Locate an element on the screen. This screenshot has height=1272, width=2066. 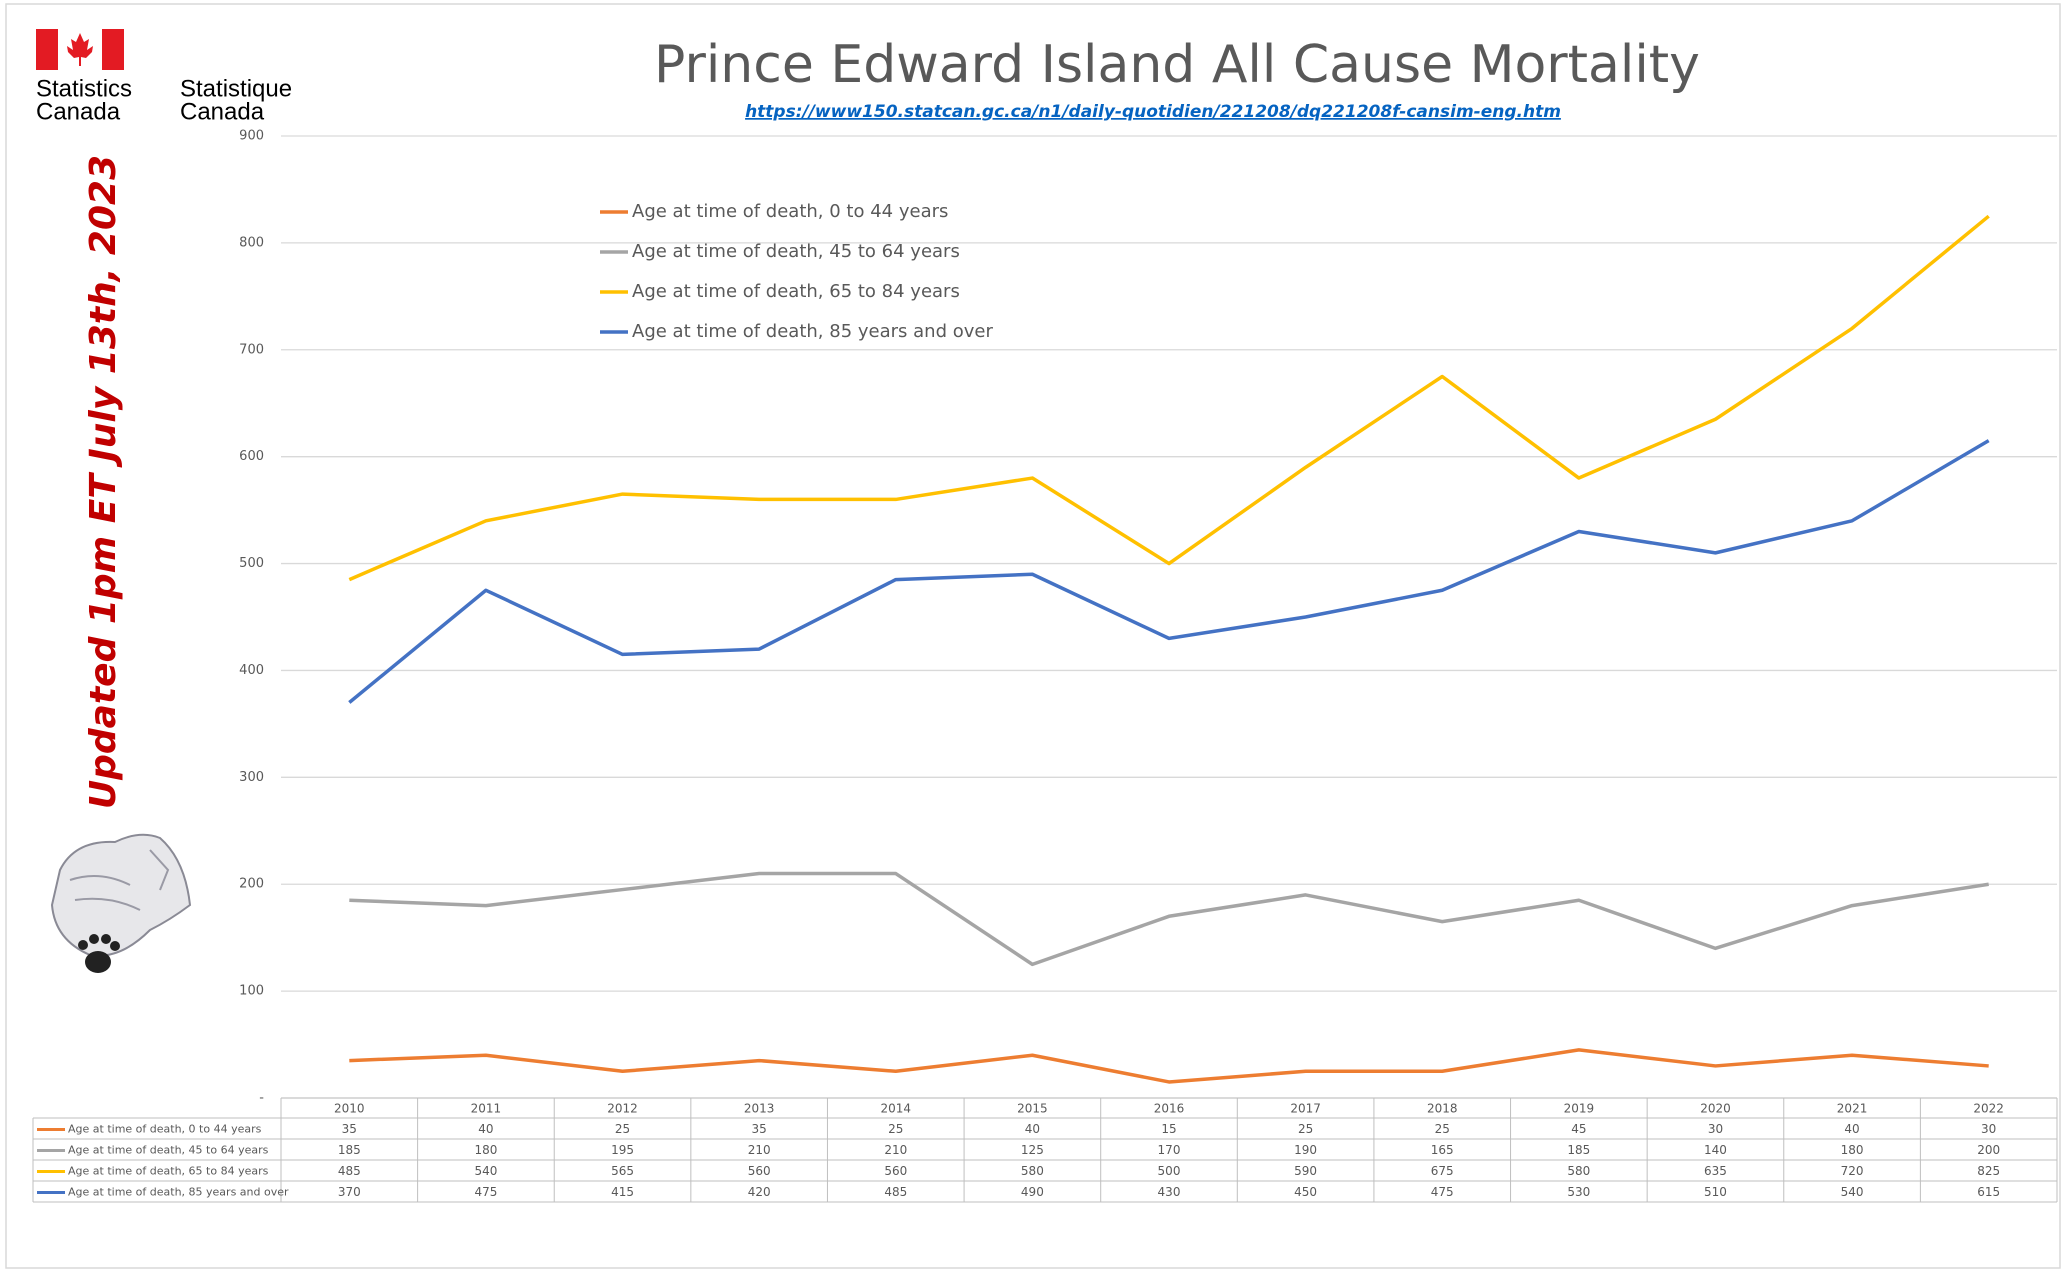
y-tick-label: 700 is located at coordinates (251, 349).